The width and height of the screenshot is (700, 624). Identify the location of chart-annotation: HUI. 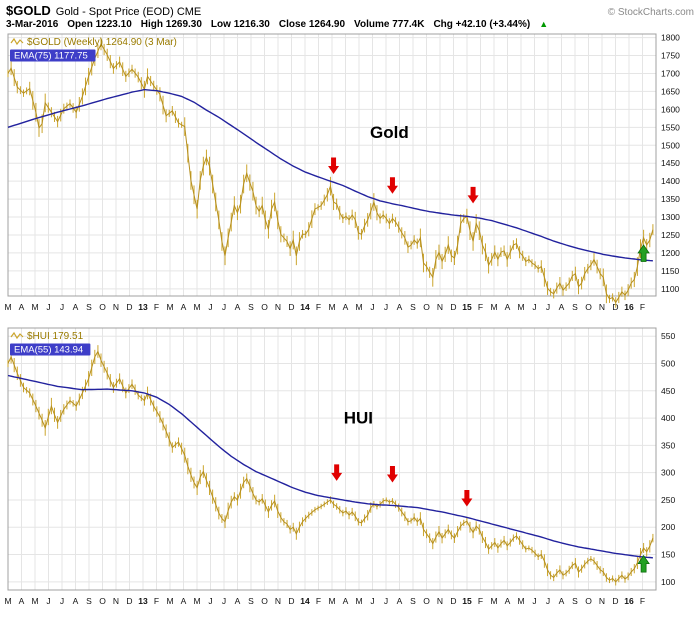
(358, 418).